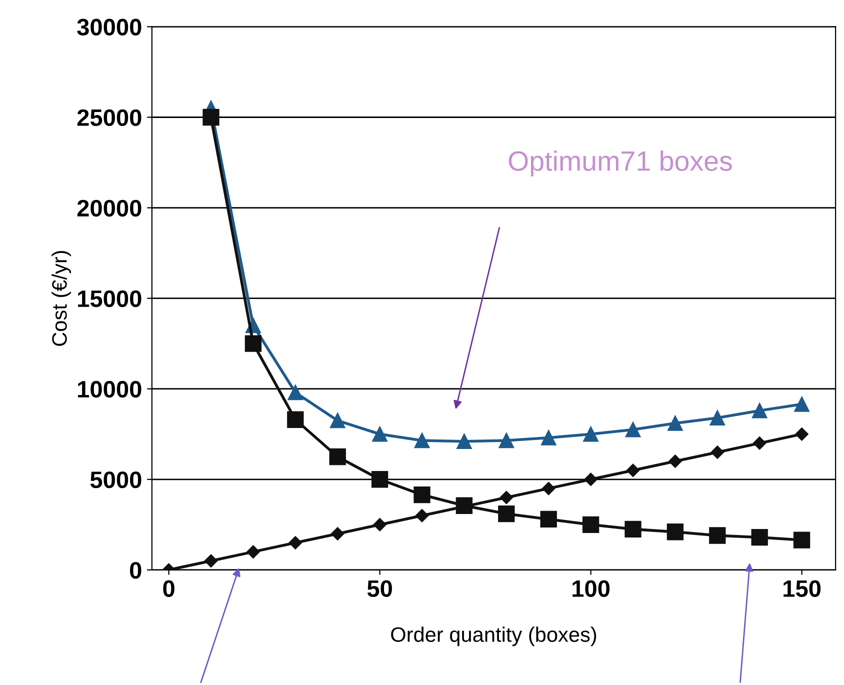  What do you see at coordinates (379, 588) in the screenshot?
I see `x-tick-label: 50` at bounding box center [379, 588].